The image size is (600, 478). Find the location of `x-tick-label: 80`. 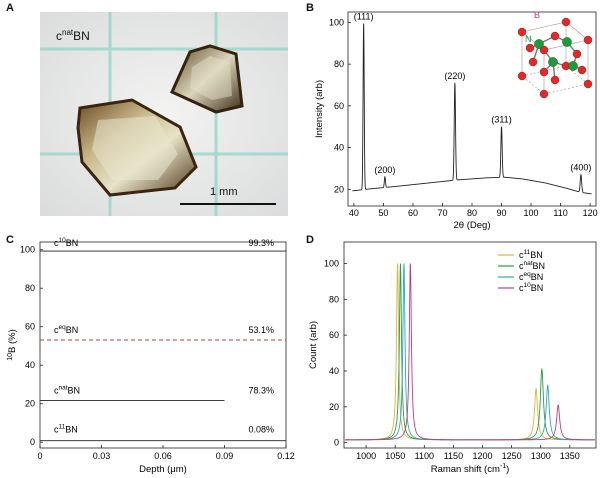

x-tick-label: 80 is located at coordinates (472, 213).